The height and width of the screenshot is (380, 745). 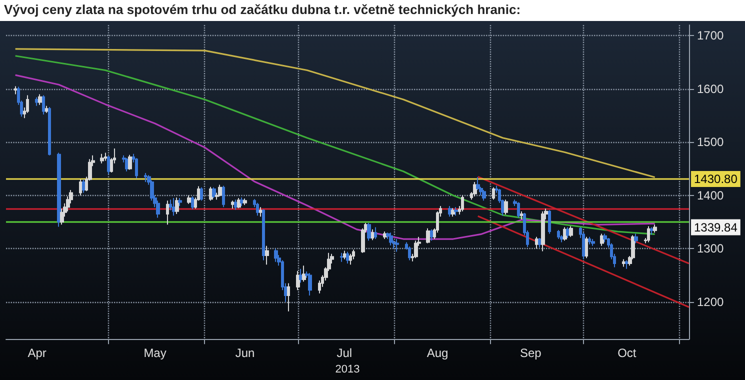 I want to click on y-tick-label: 1200, so click(x=710, y=301).